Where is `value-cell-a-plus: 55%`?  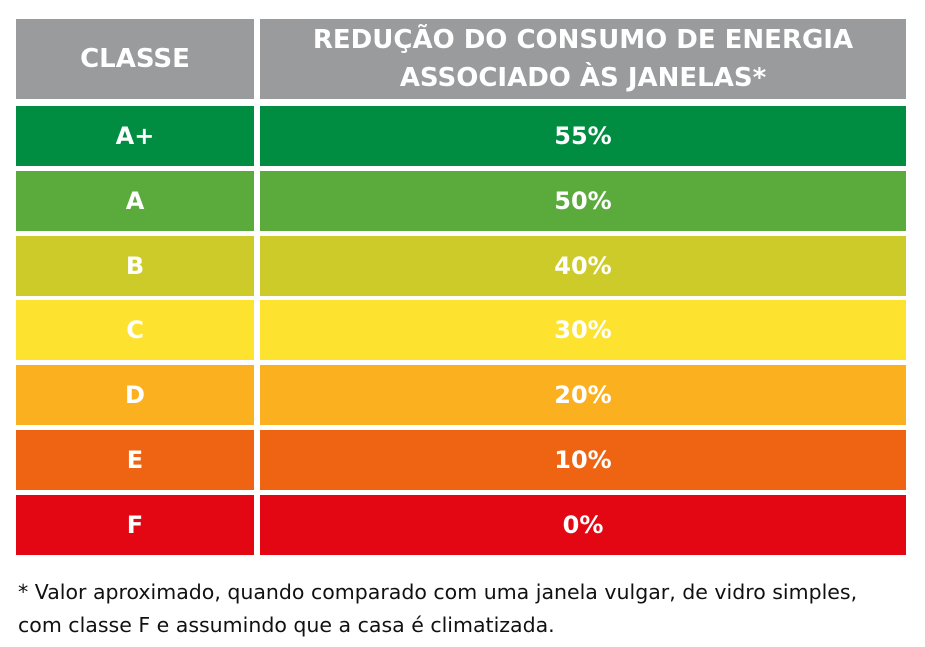
value-cell-a-plus: 55% is located at coordinates (583, 136).